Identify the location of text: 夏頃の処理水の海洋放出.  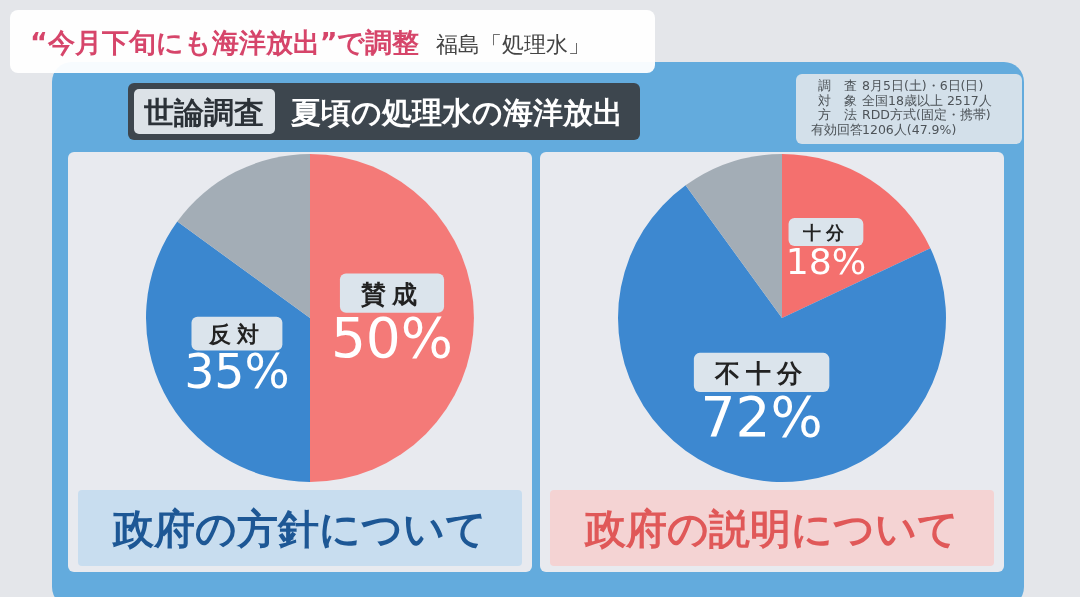
(456, 112).